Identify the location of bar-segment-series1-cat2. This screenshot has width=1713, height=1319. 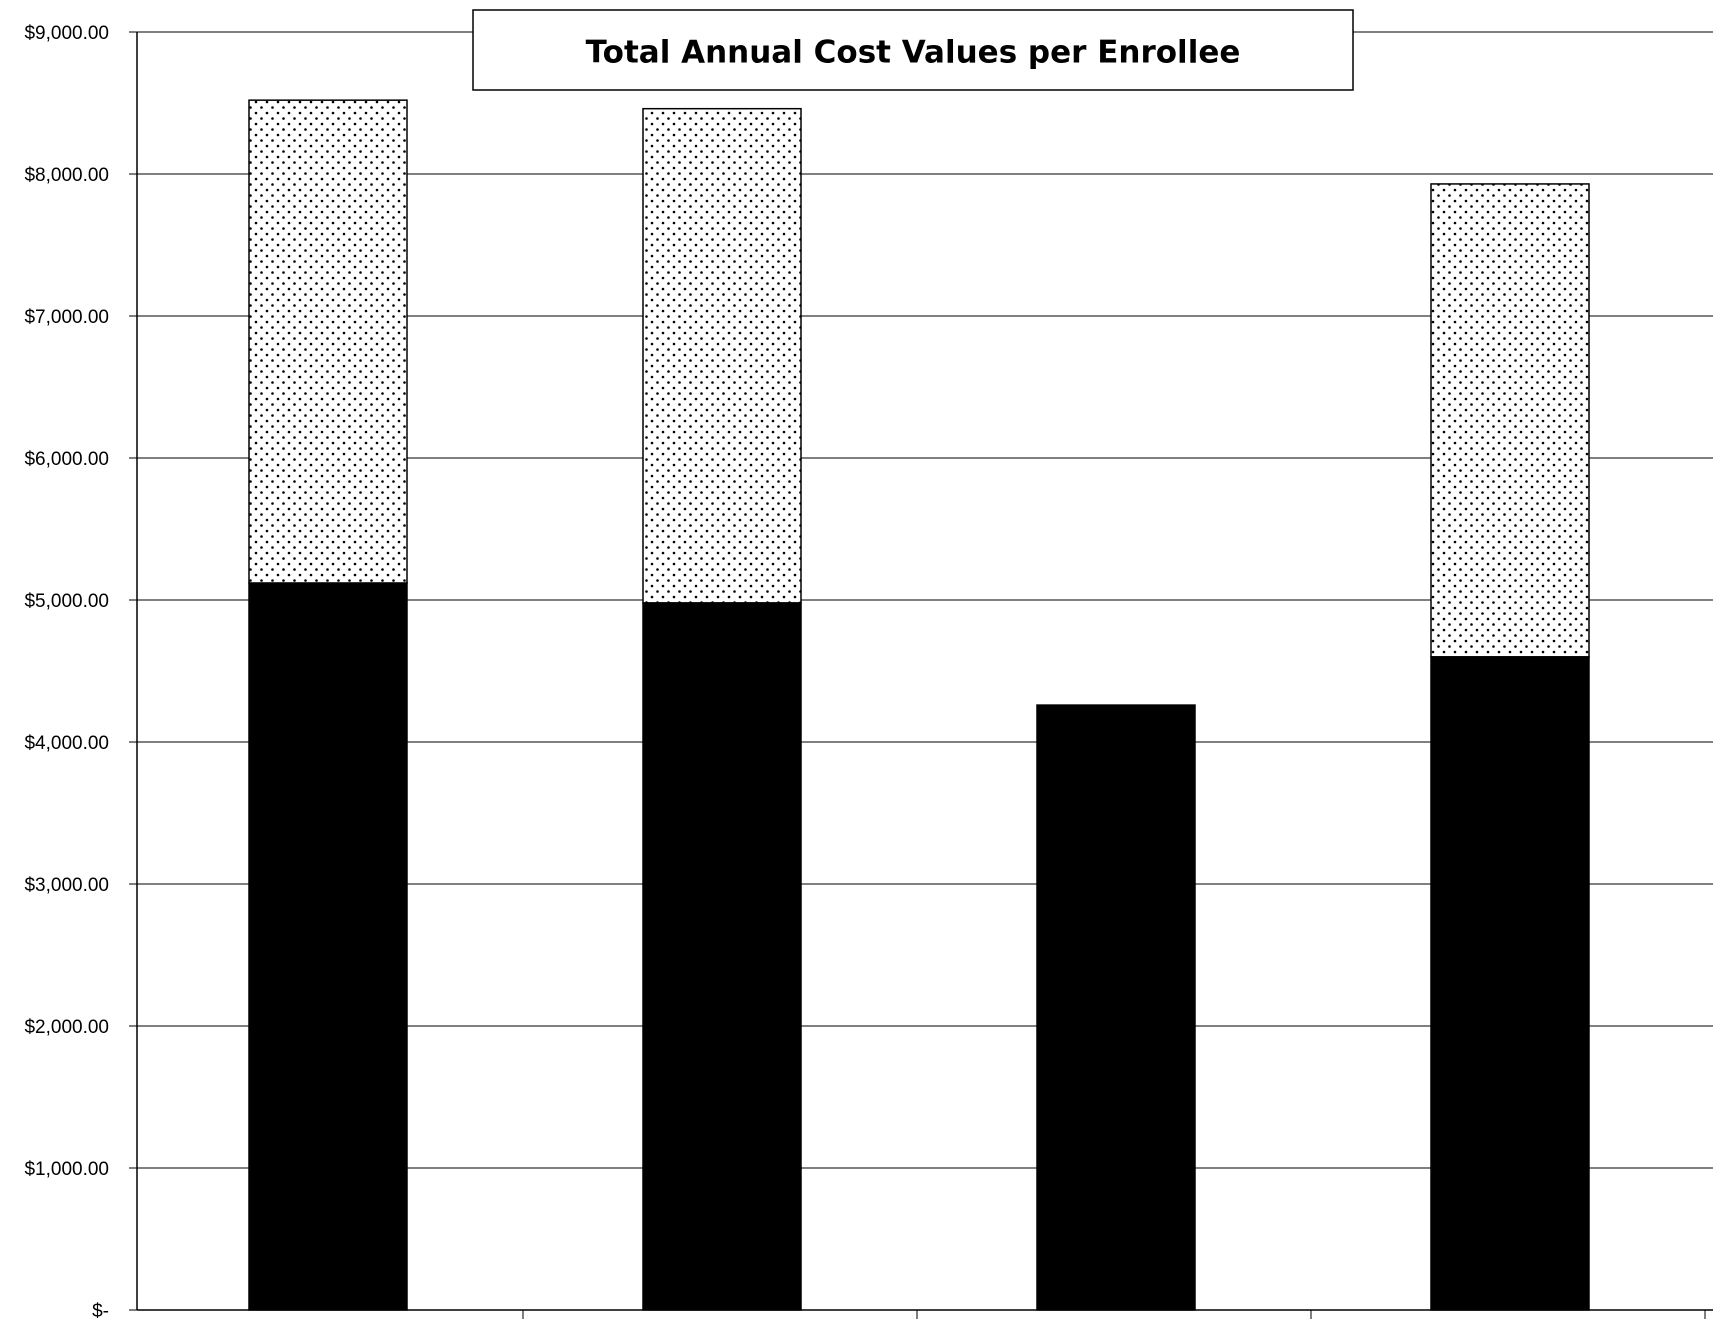
(722, 956).